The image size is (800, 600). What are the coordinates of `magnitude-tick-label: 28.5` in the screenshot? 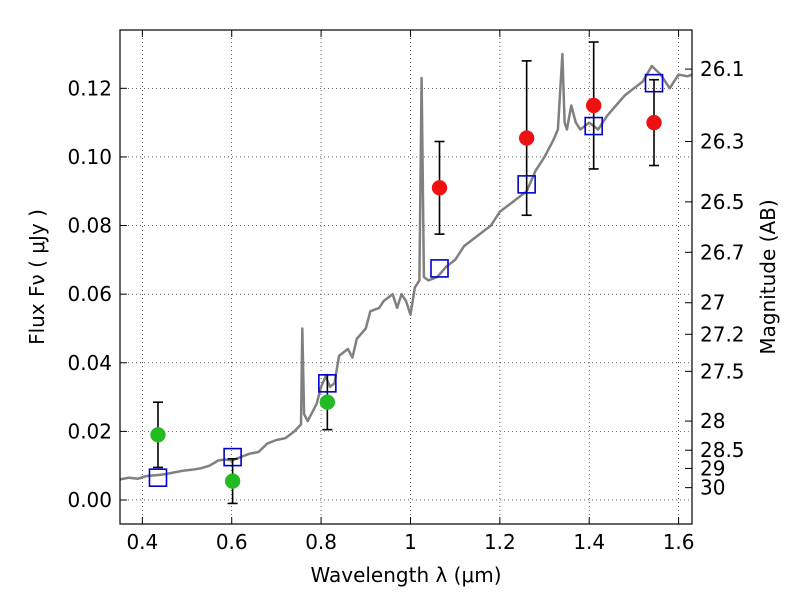 It's located at (722, 450).